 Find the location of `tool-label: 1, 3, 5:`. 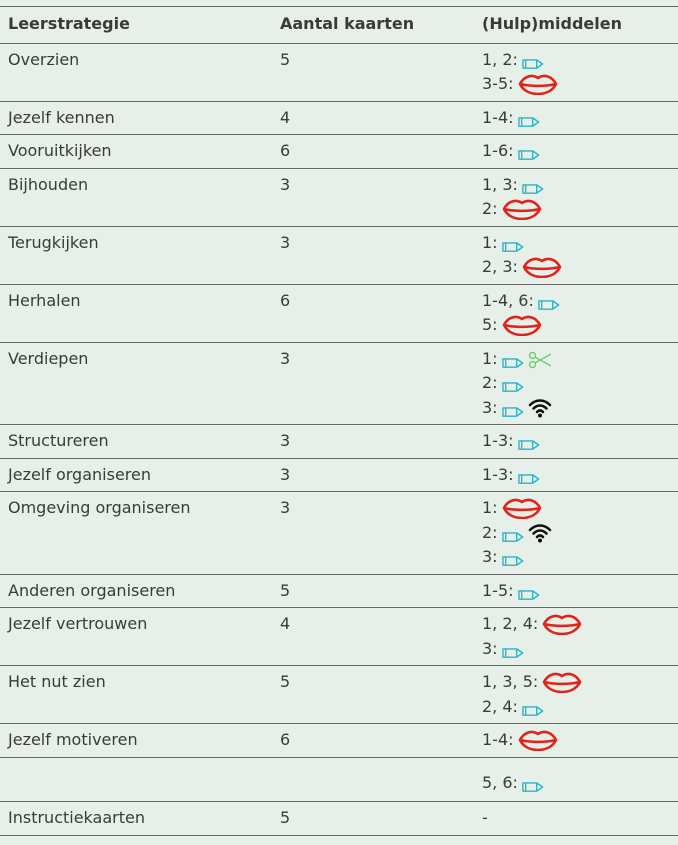

tool-label: 1, 3, 5: is located at coordinates (510, 681).